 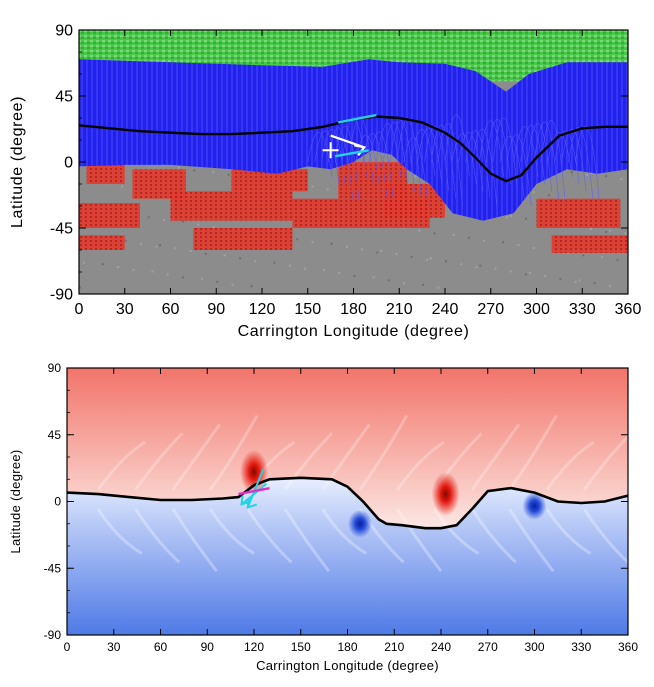 I want to click on x-tick-label: 60, so click(x=161, y=647).